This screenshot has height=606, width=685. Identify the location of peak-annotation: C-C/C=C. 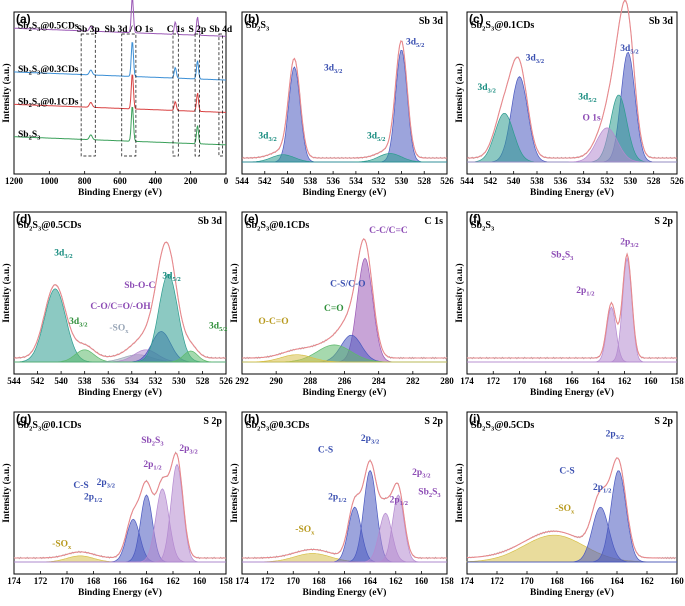
(388, 231).